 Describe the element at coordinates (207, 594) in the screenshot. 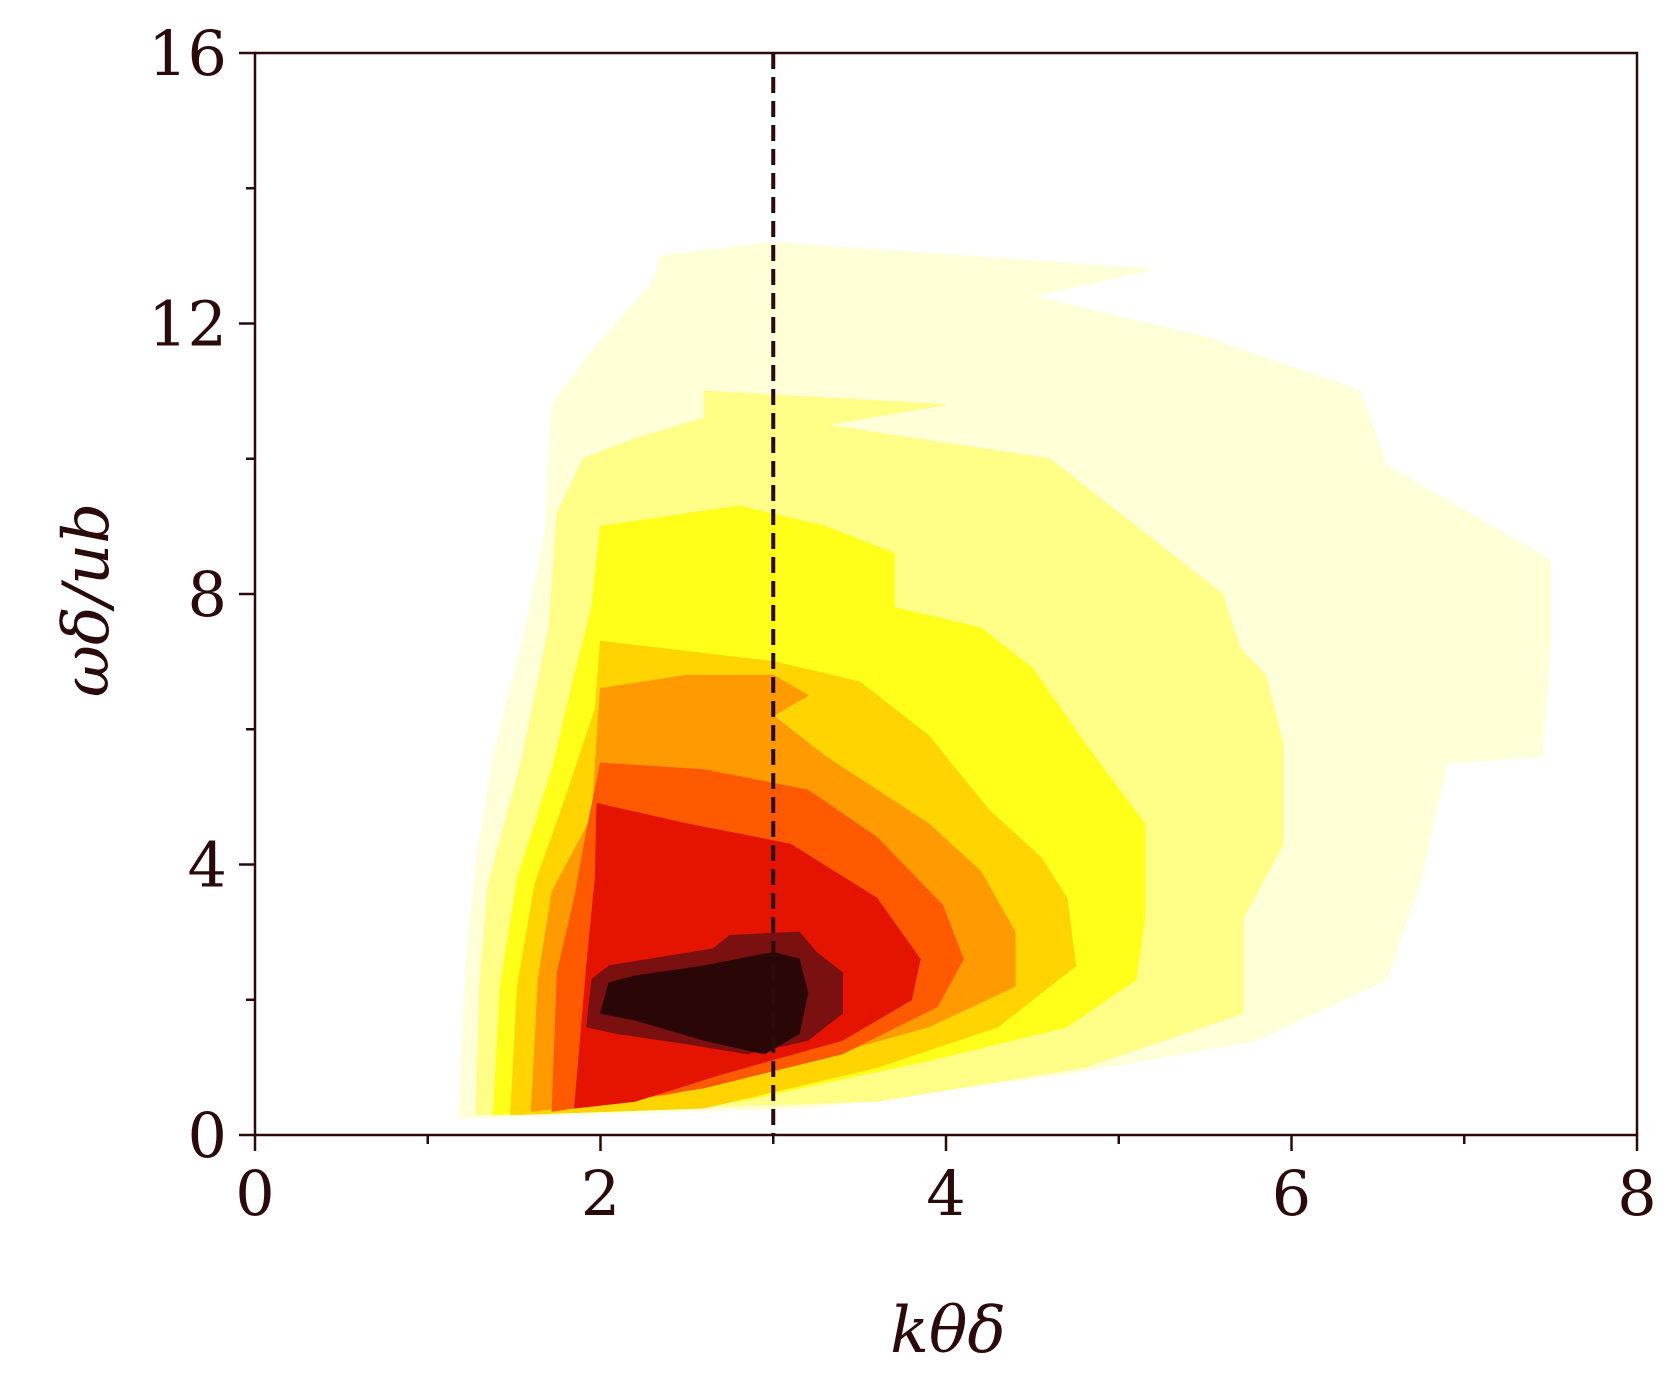

I see `y-tick-label: 8` at that location.